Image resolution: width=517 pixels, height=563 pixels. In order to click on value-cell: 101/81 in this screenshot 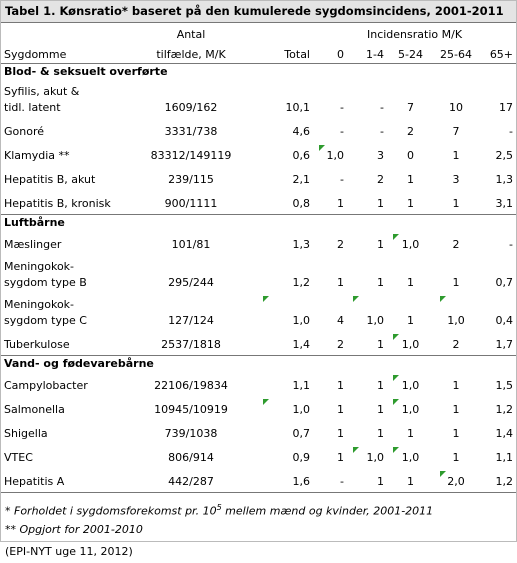, I will do `click(191, 244)`.